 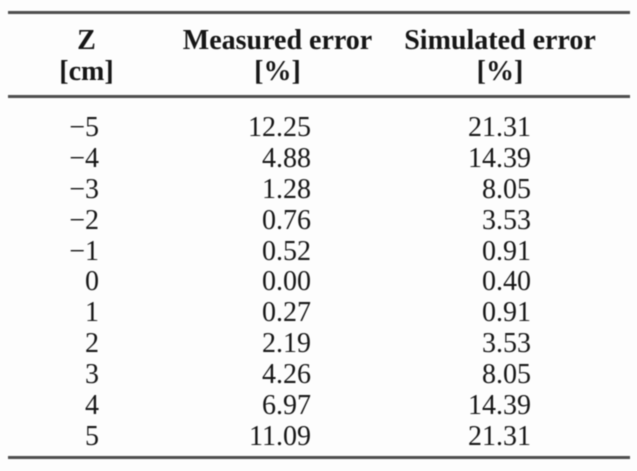 What do you see at coordinates (84, 189) in the screenshot?
I see `z-value: −3` at bounding box center [84, 189].